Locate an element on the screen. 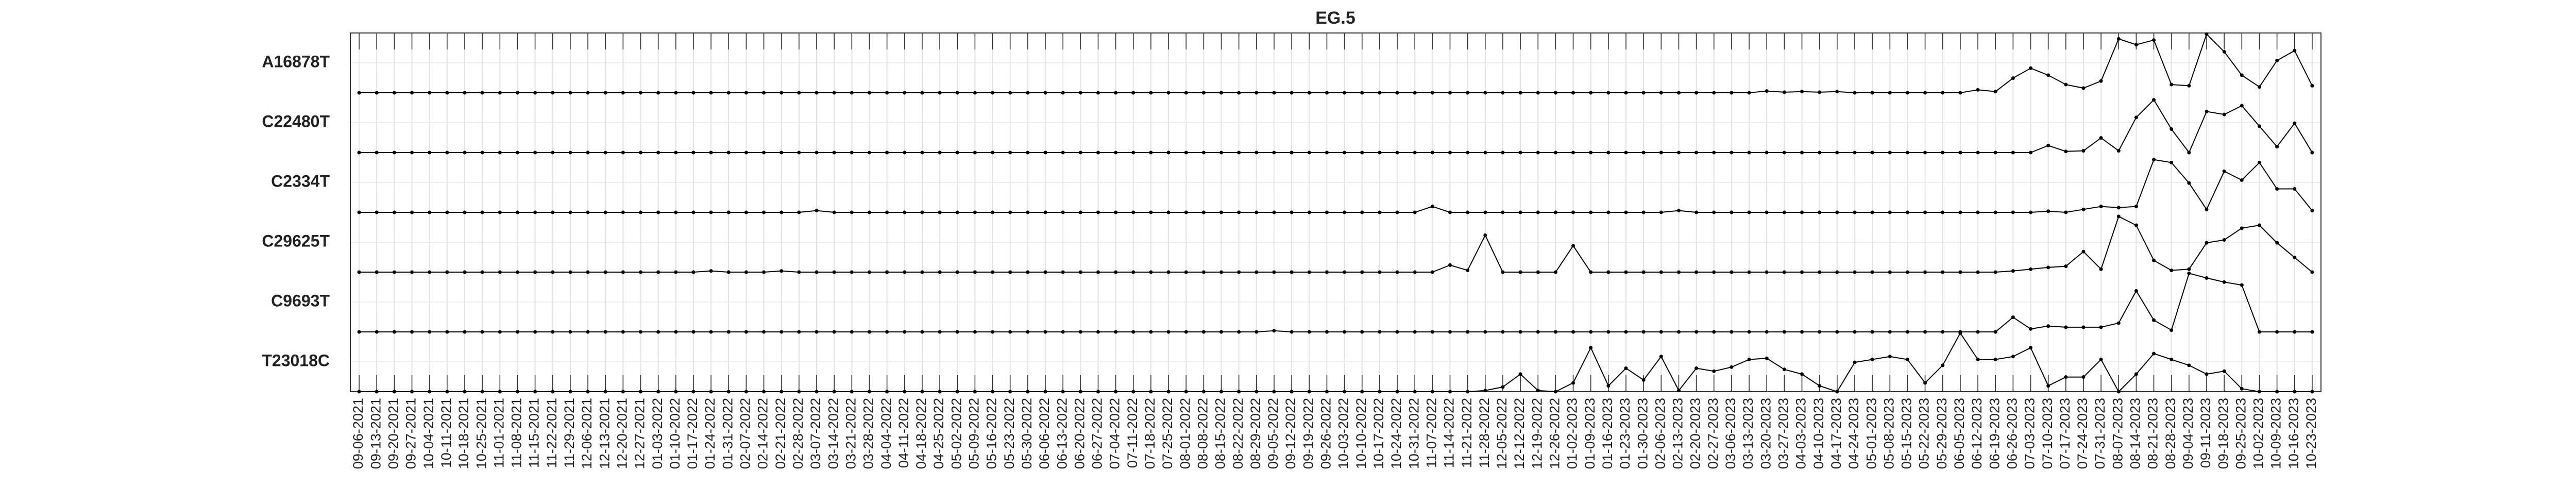  x-tick-label: 10-24-2022 is located at coordinates (1396, 433).